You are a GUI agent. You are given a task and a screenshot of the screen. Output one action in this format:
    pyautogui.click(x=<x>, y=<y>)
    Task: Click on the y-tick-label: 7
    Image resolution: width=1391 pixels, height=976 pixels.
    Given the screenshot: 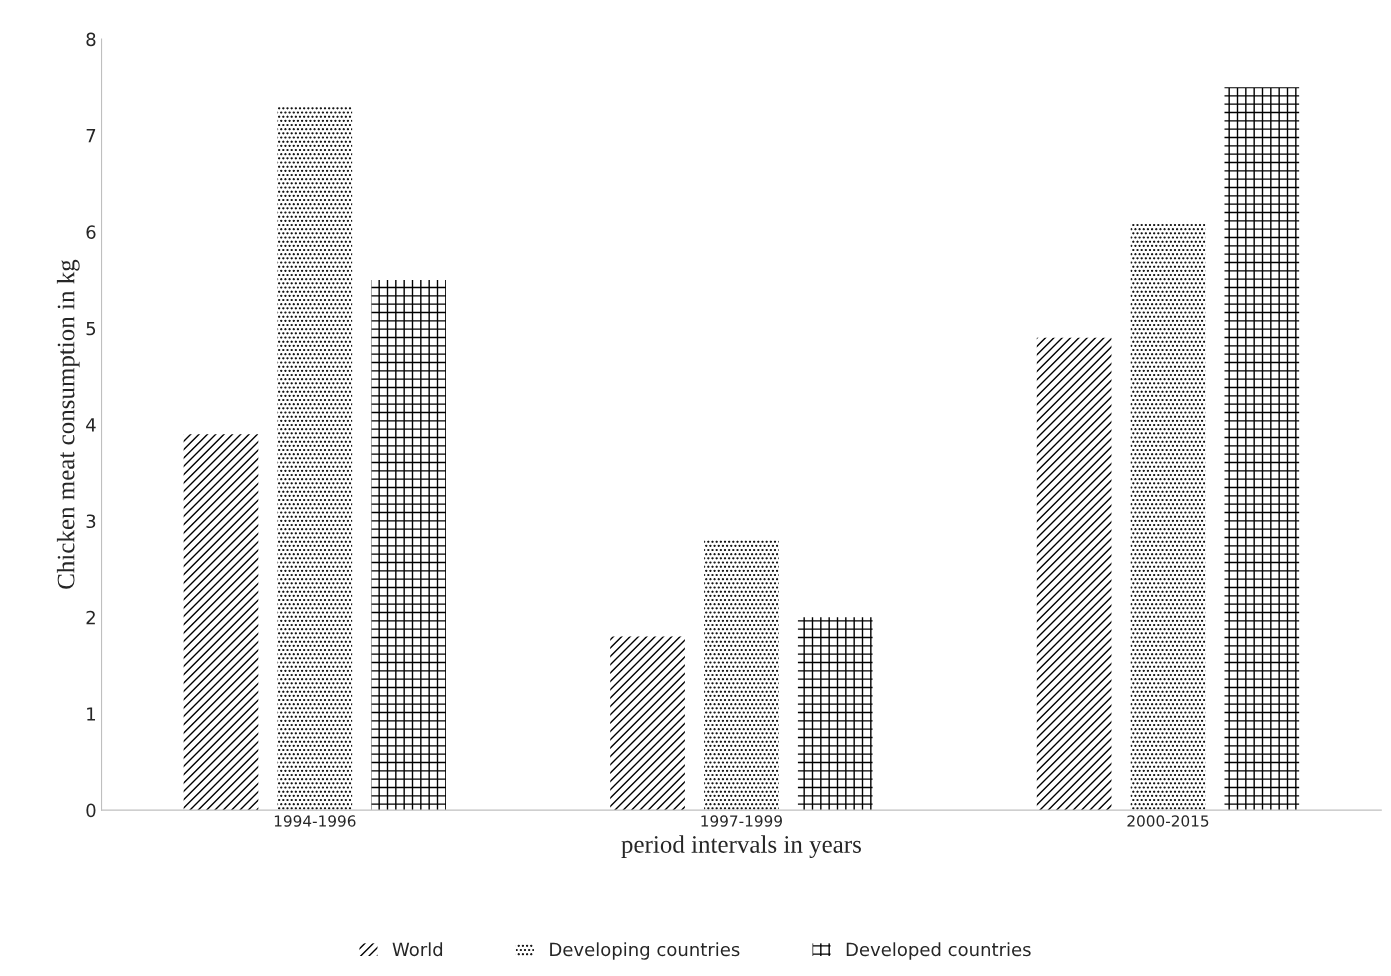 What is the action you would take?
    pyautogui.click(x=91, y=136)
    